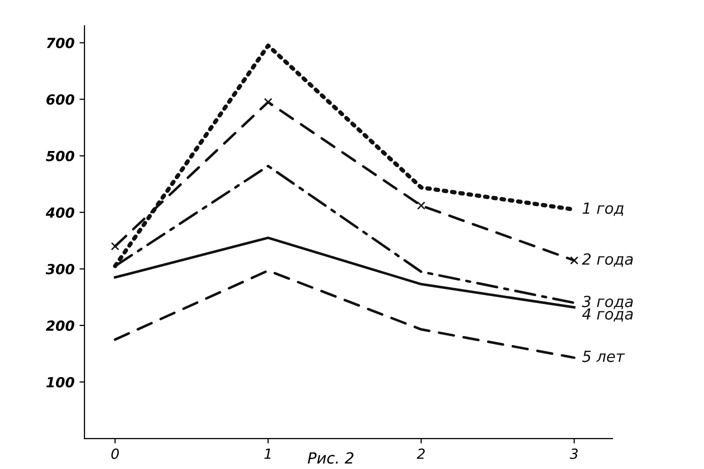 The width and height of the screenshot is (704, 469). I want to click on text: Рис. 2, so click(331, 458).